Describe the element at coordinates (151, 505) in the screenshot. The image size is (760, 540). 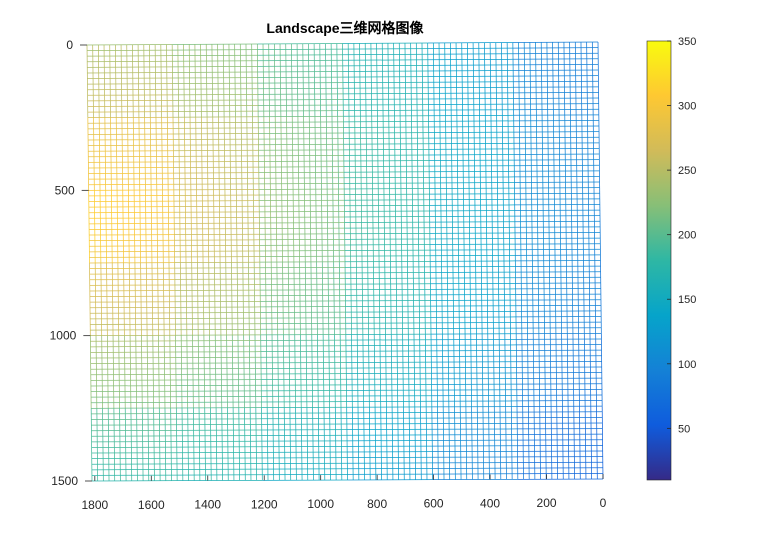
I see `x-tick-label: 1600` at that location.